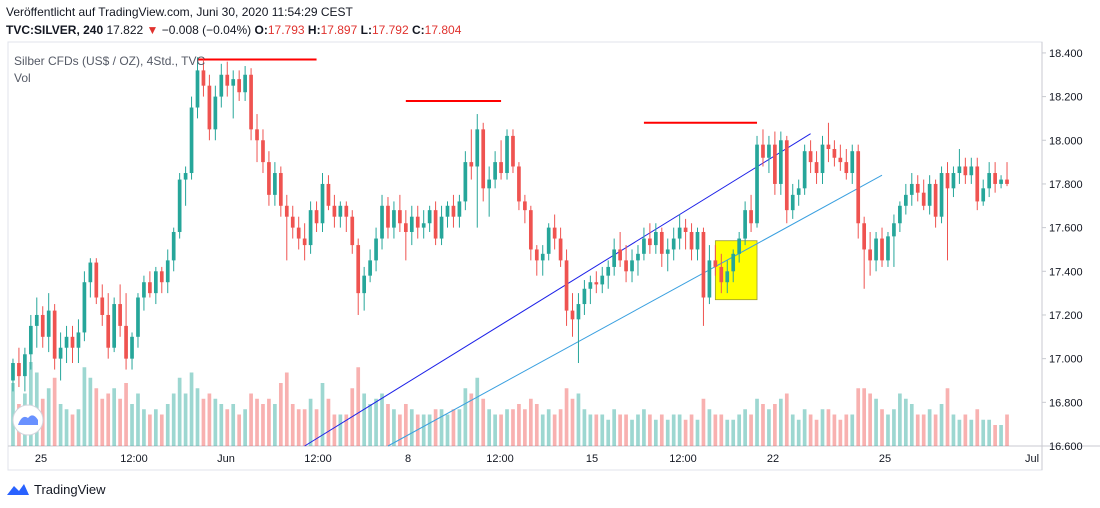 The height and width of the screenshot is (508, 1100). I want to click on last-price: 17.822, so click(125, 30).